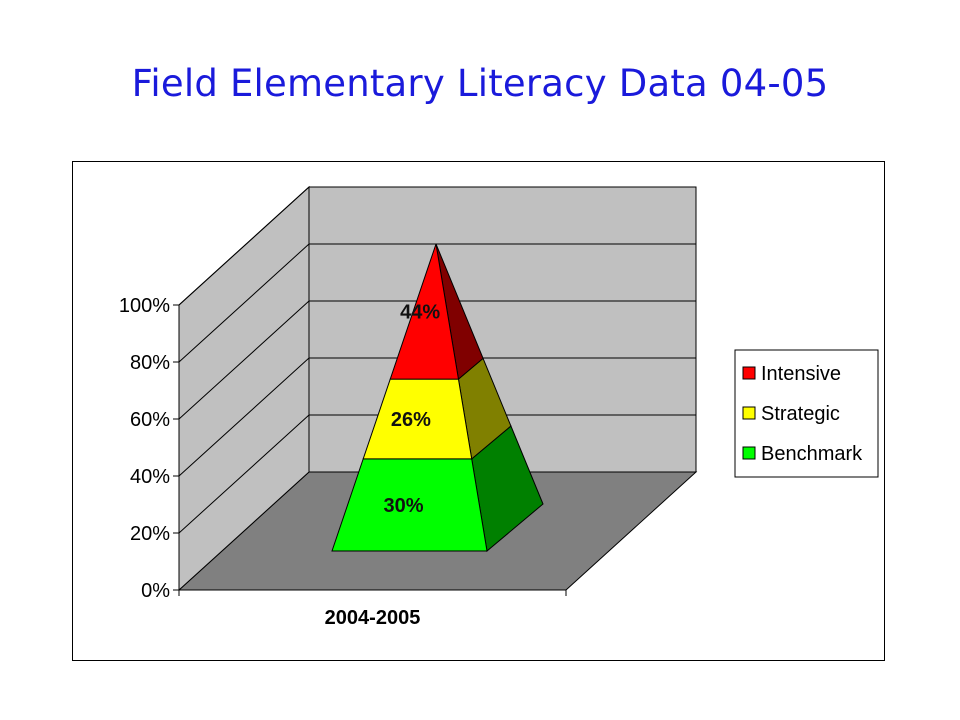 This screenshot has width=960, height=720. I want to click on pyramid-segment-intensive, so click(424, 311).